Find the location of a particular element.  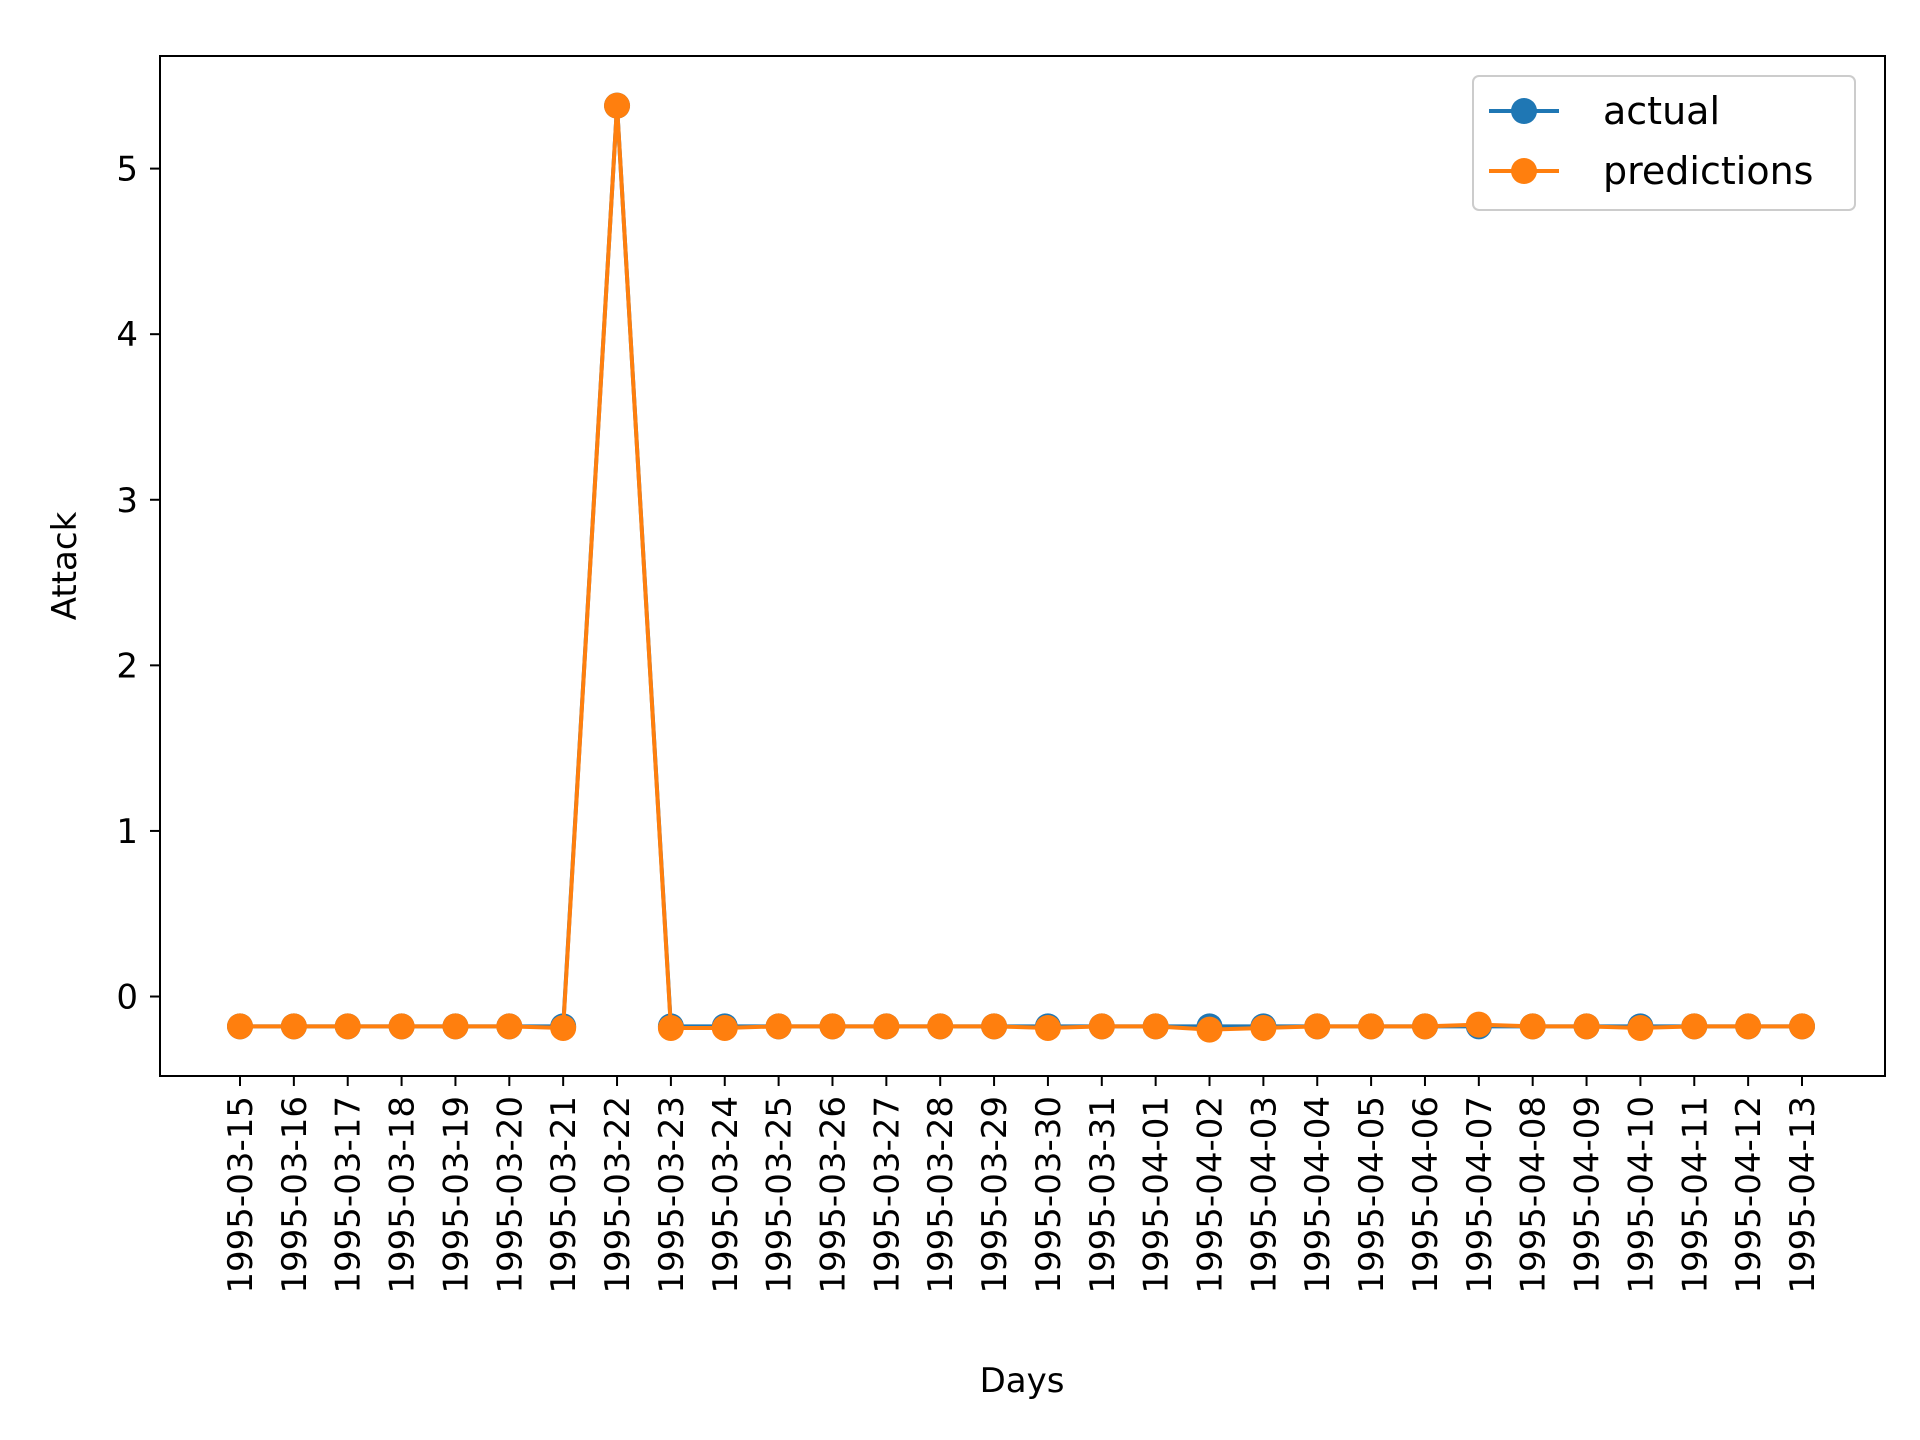

x-tick-label: 1995-03-22 is located at coordinates (618, 1195).